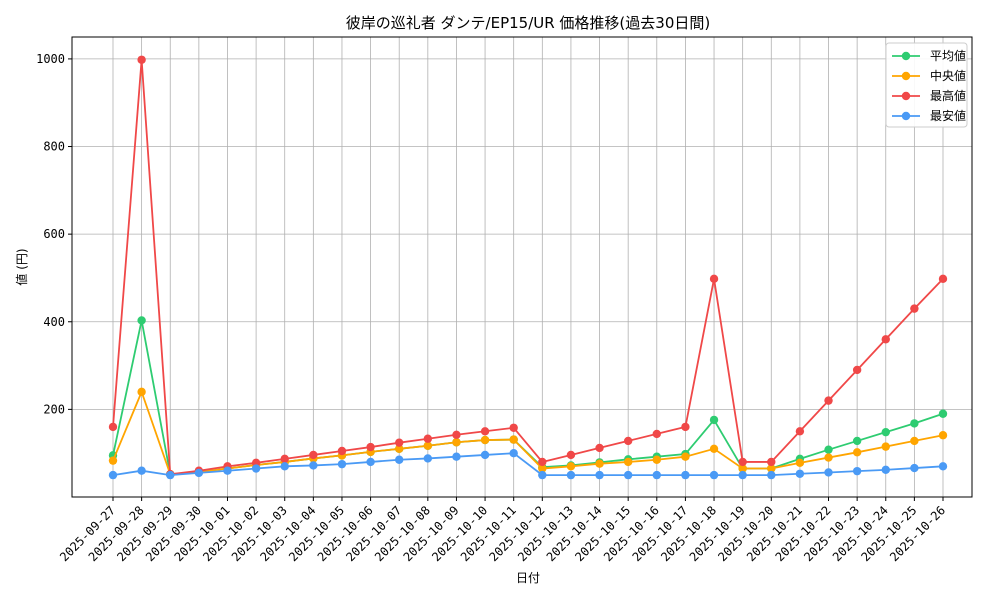 The image size is (1000, 600). I want to click on chart-title: 彼岸の巡礼者 ダンテ/EP15/UR 価格推移(過去30日間), so click(528, 23).